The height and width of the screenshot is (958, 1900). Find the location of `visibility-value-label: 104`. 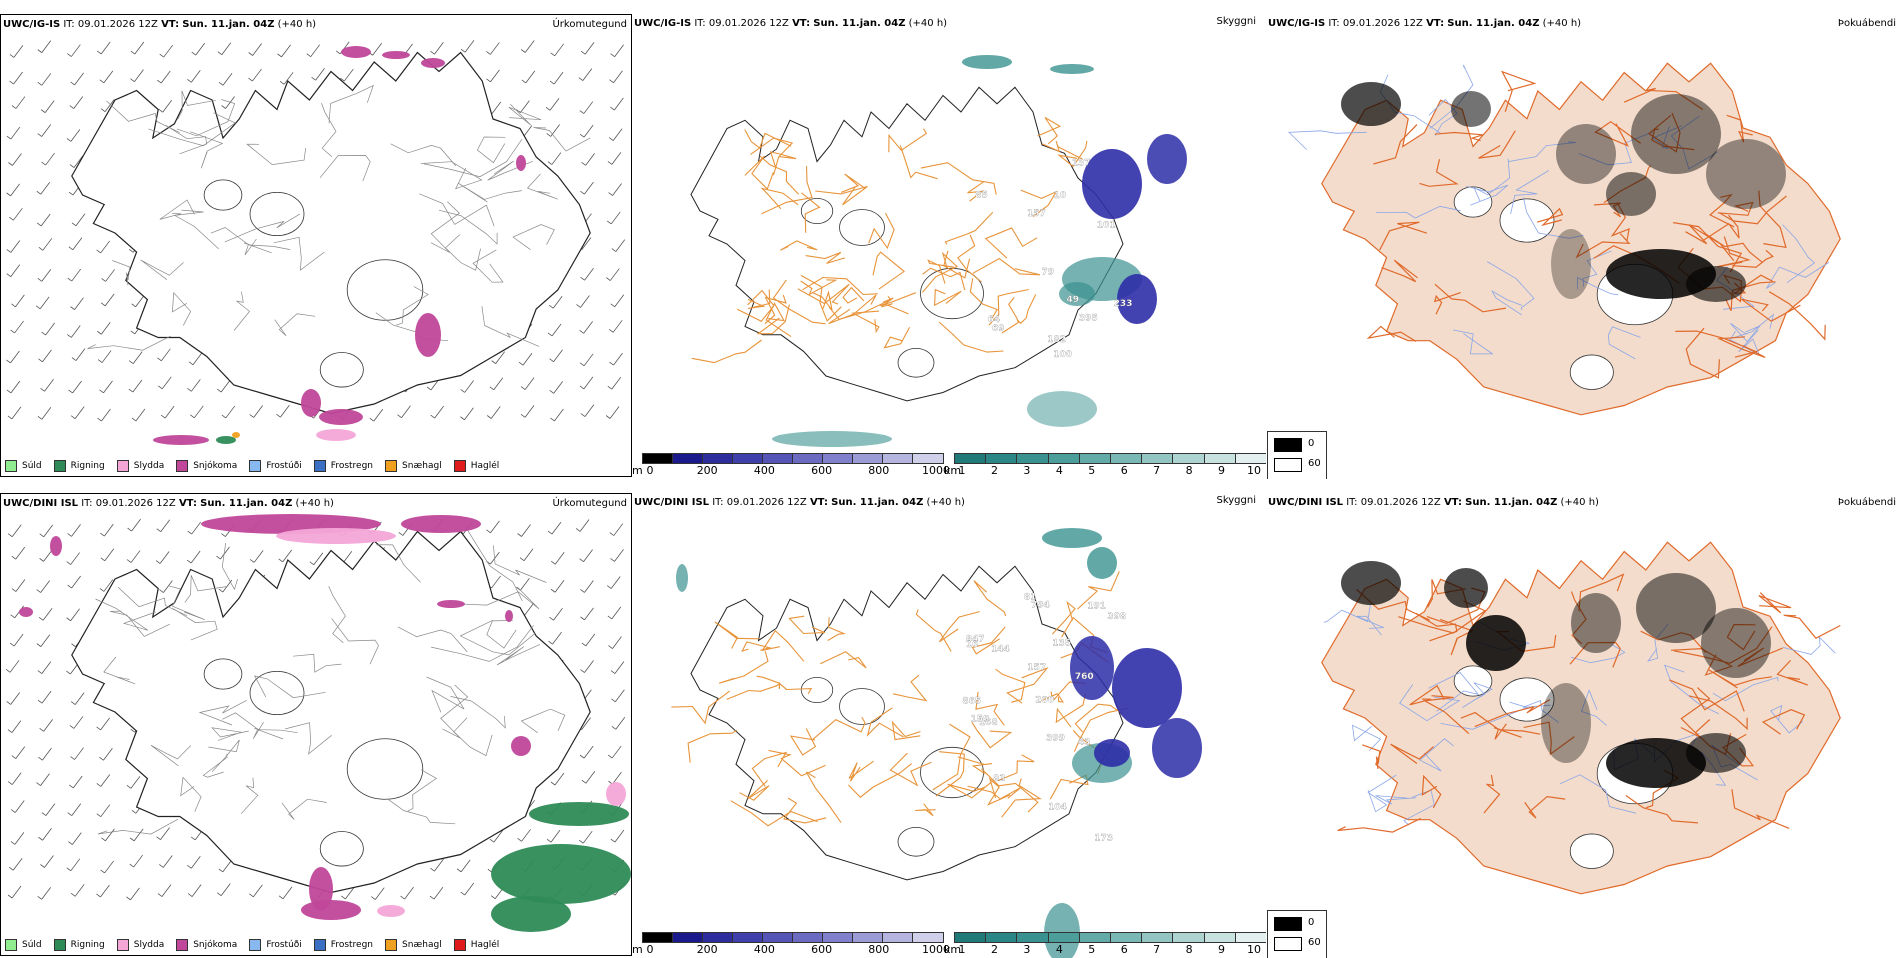

visibility-value-label: 104 is located at coordinates (1057, 808).